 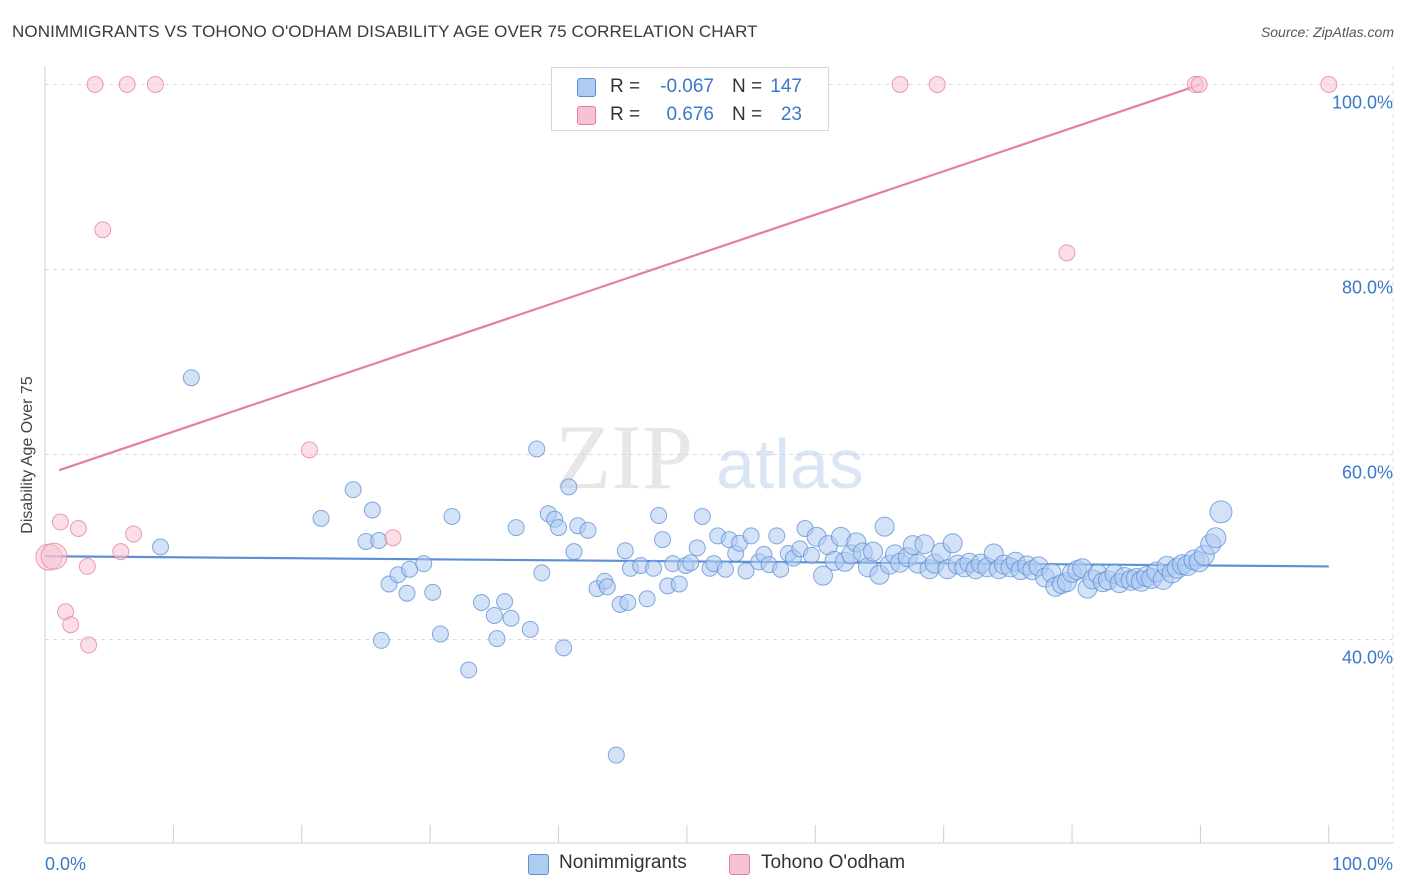 What do you see at coordinates (833, 862) in the screenshot?
I see `legend-label-tohono: Tohono O'odham` at bounding box center [833, 862].